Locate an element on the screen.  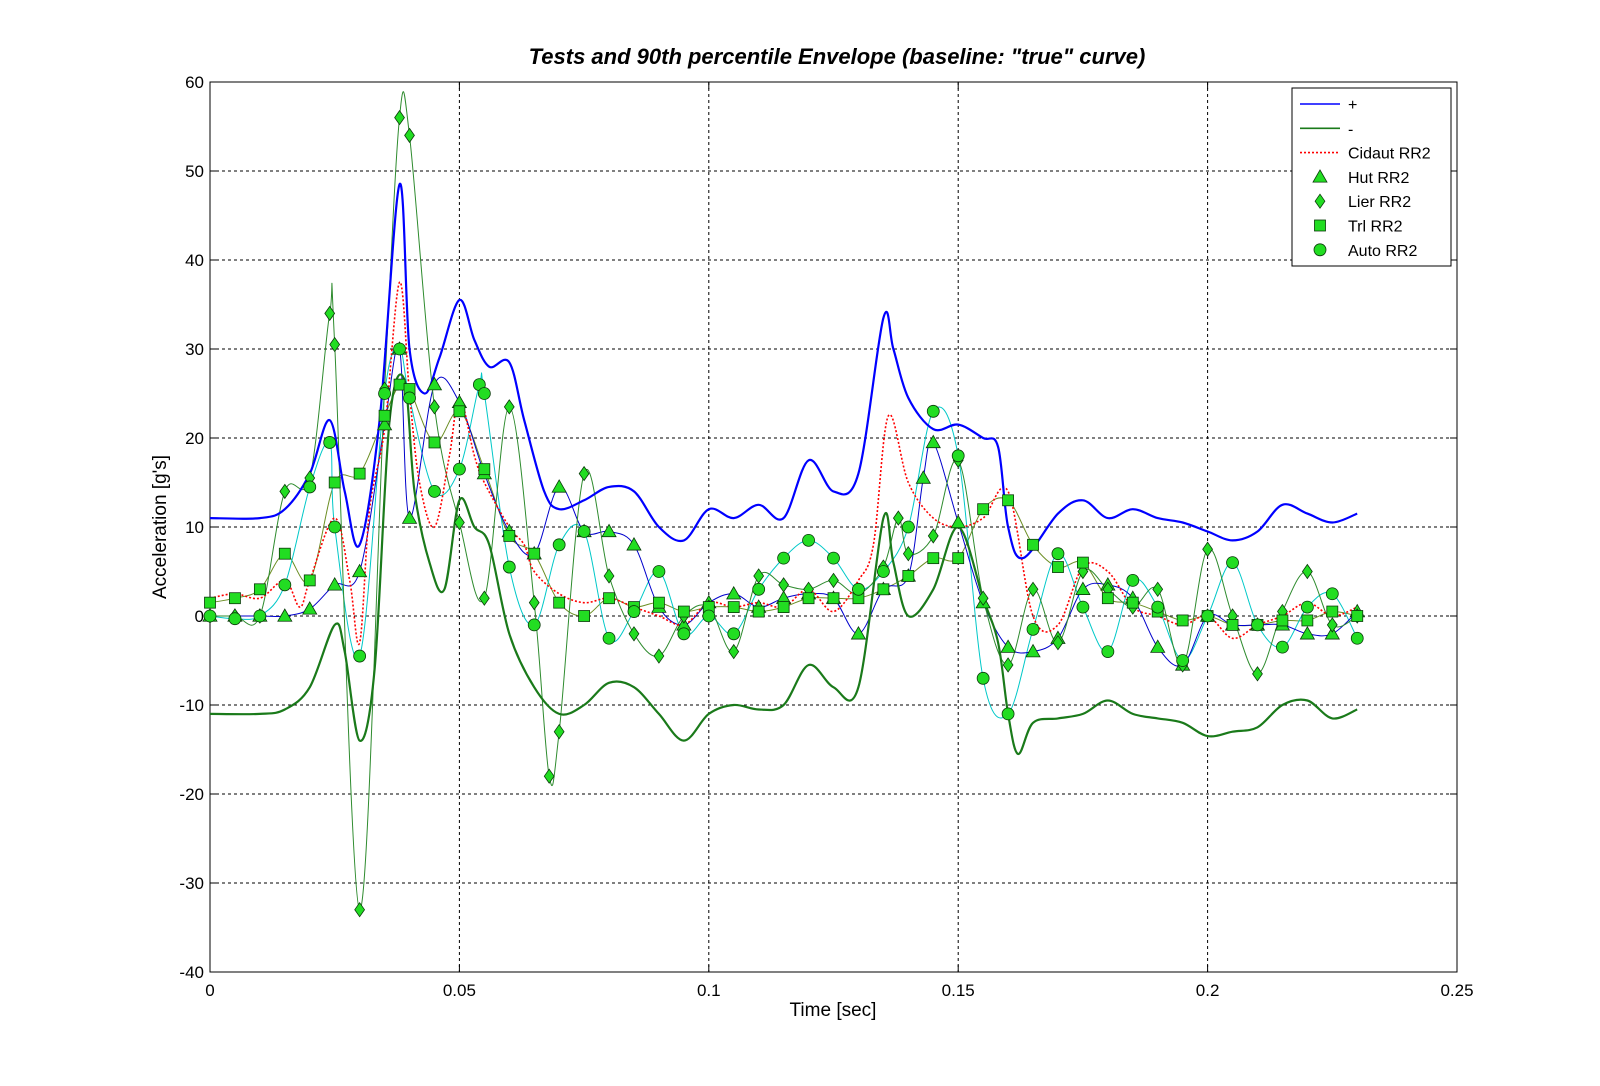
x-axis-title: Time [sec] is located at coordinates (833, 1010).